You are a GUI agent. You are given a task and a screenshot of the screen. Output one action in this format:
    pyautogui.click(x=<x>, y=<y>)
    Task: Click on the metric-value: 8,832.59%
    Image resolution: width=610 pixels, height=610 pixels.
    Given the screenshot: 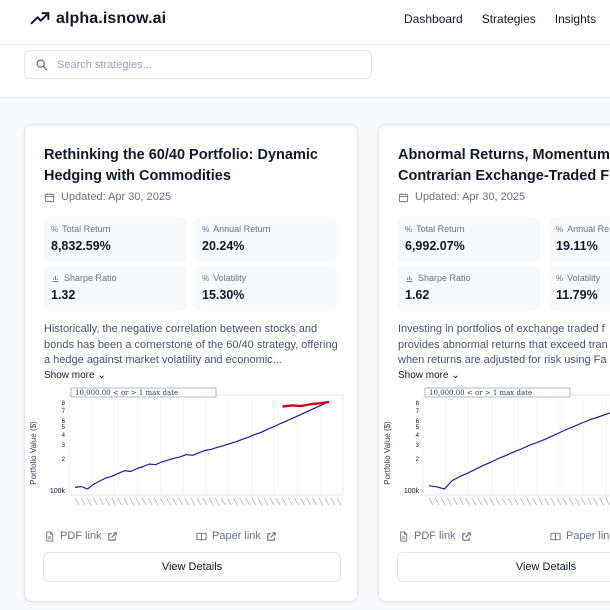 What is the action you would take?
    pyautogui.click(x=81, y=246)
    